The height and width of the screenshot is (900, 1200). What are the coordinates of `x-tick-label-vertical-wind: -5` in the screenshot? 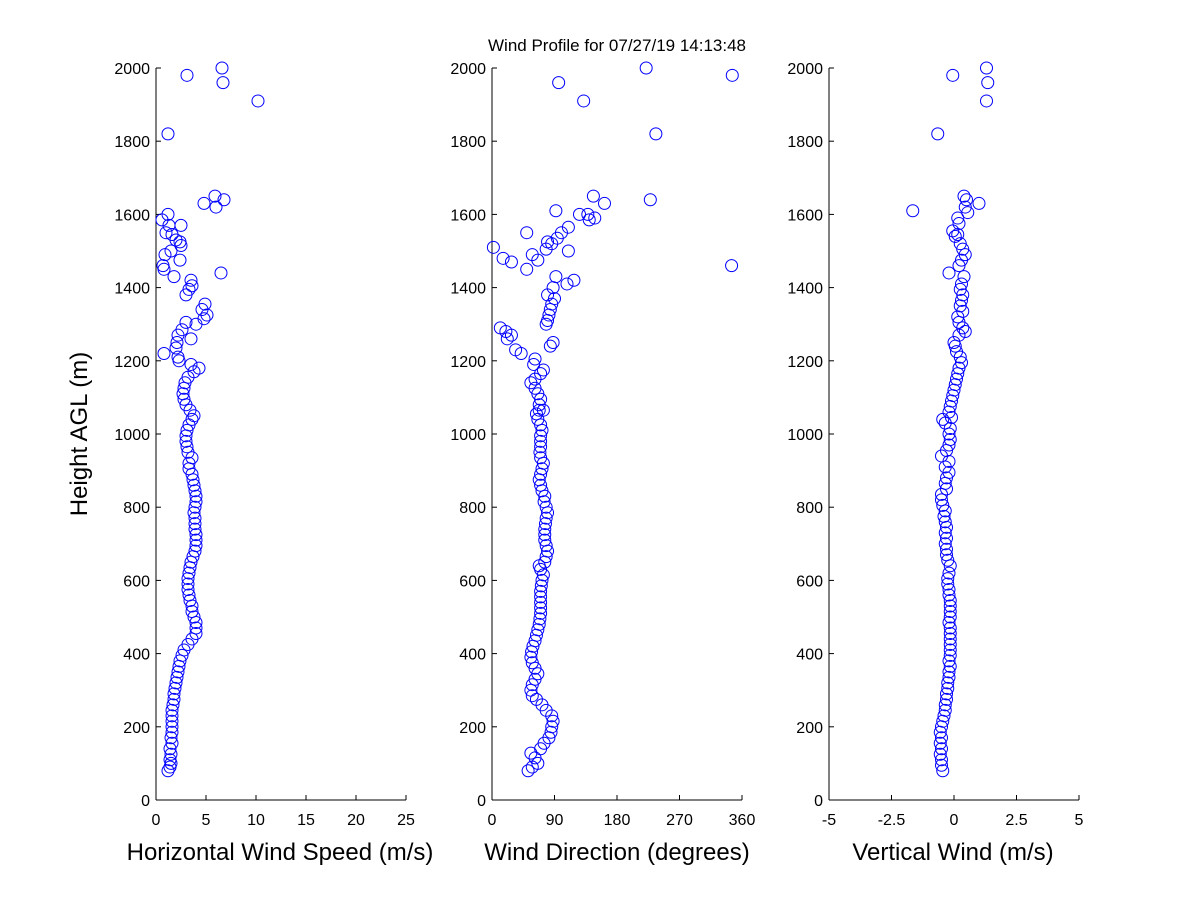 It's located at (829, 820).